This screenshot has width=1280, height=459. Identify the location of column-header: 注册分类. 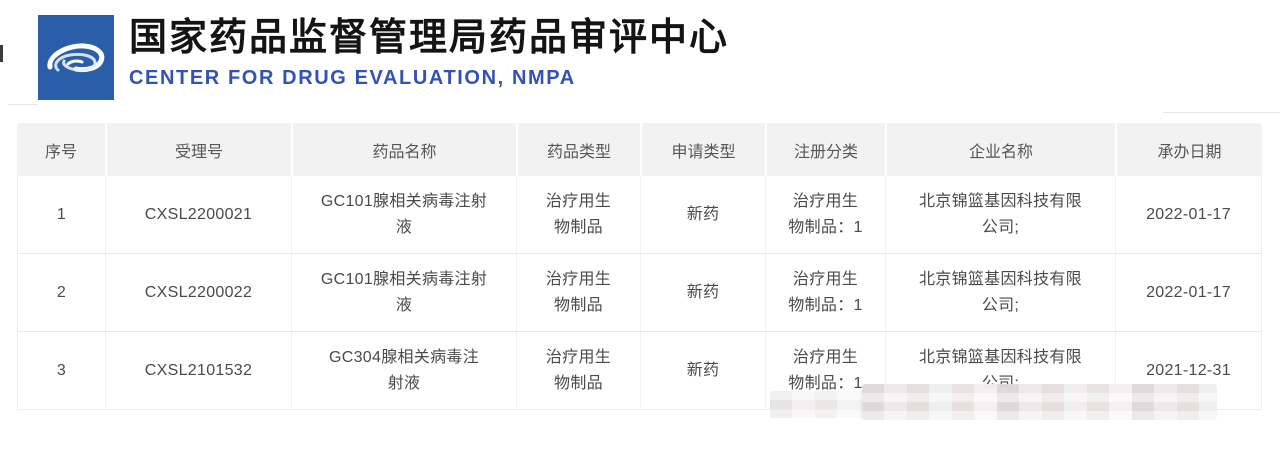
(825, 149).